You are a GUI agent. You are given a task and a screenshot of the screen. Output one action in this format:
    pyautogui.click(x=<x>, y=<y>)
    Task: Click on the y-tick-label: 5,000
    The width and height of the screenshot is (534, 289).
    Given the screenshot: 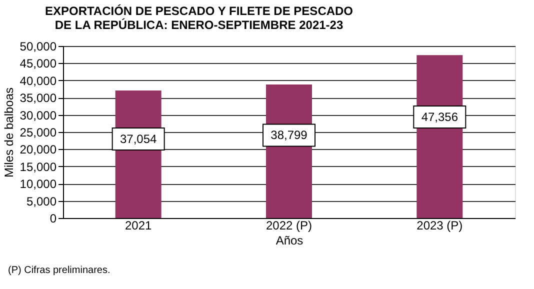 What is the action you would take?
    pyautogui.click(x=41, y=201)
    